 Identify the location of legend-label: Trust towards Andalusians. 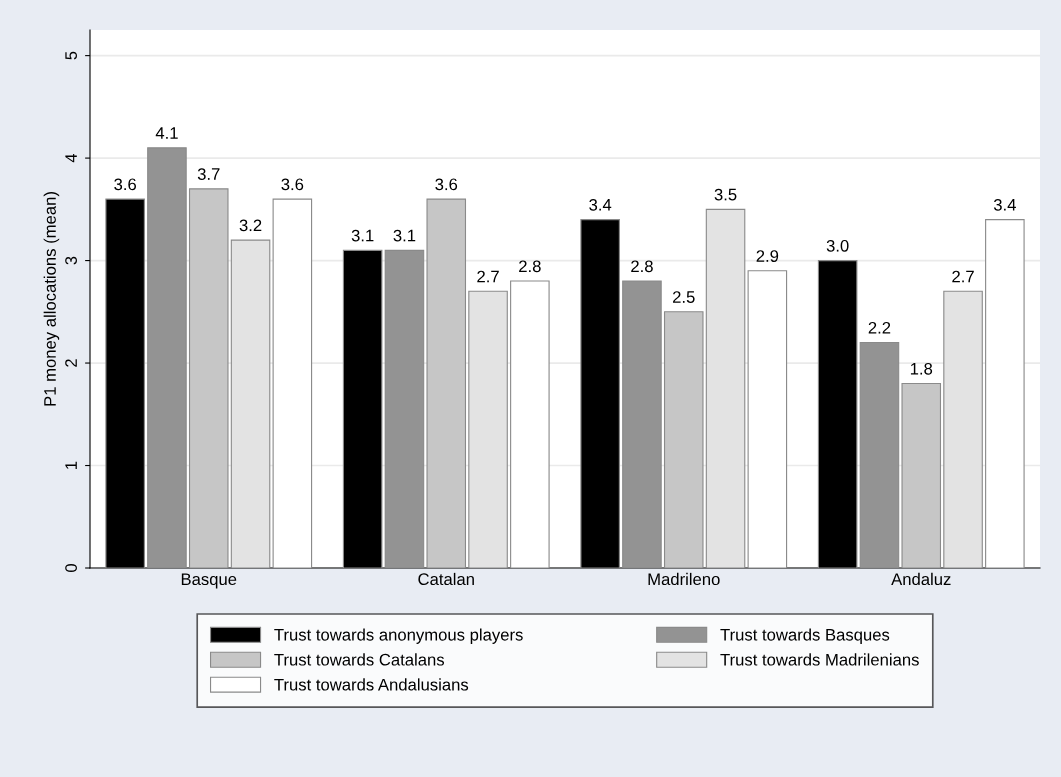
(371, 684).